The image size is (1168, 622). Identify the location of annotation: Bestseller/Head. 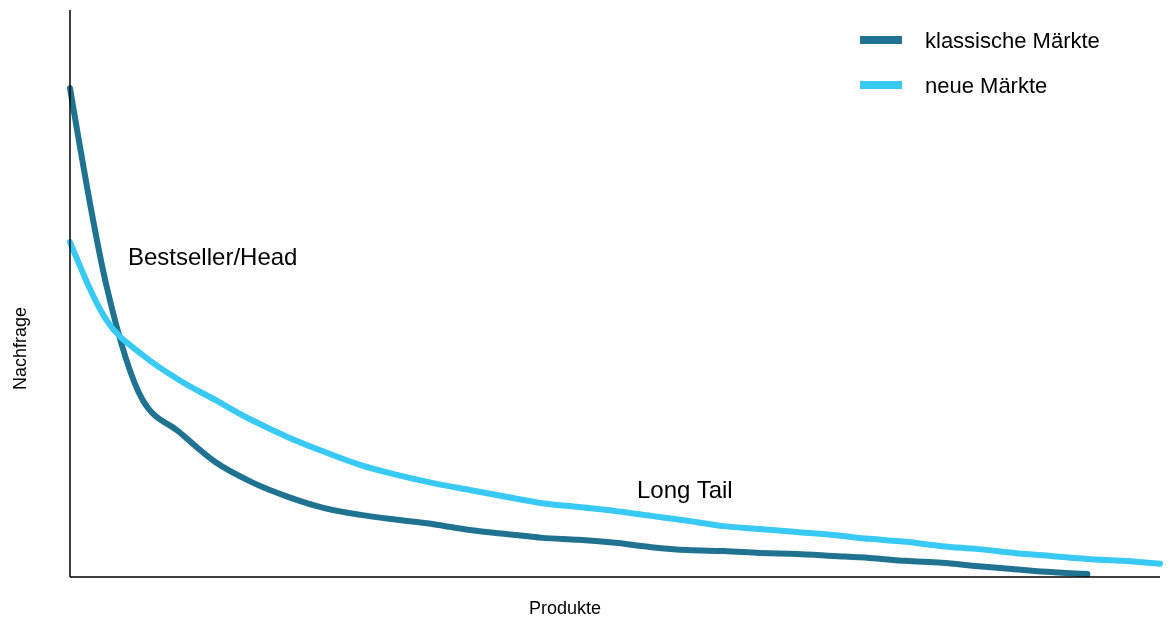
(213, 256).